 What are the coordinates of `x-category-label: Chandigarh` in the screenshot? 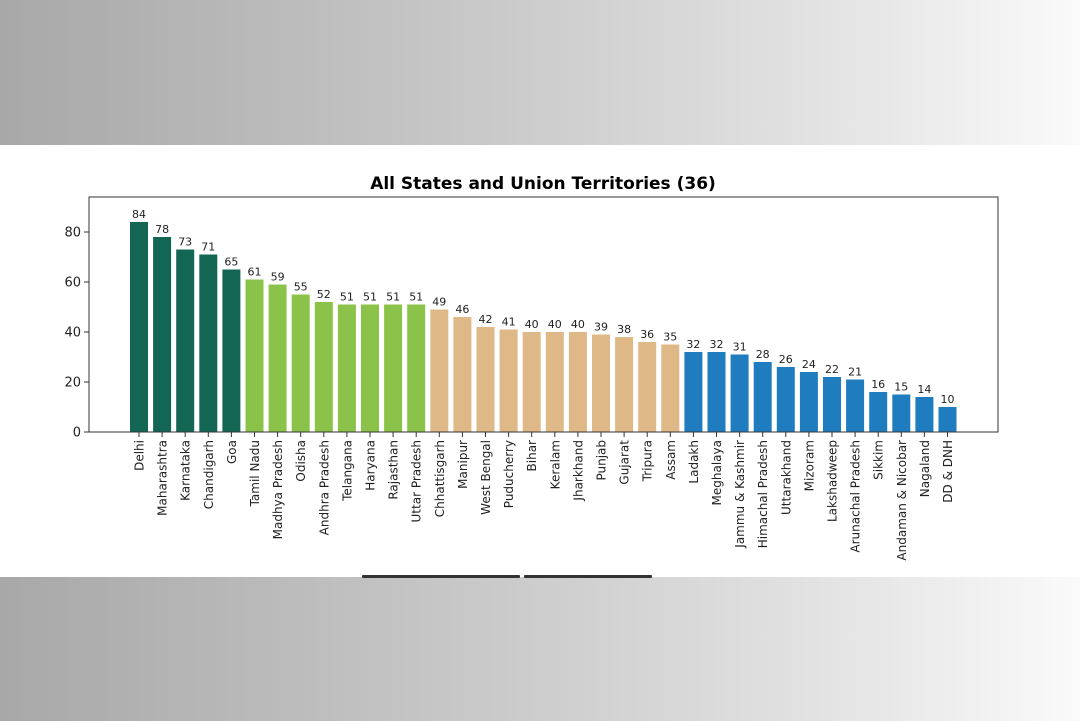 It's located at (209, 474).